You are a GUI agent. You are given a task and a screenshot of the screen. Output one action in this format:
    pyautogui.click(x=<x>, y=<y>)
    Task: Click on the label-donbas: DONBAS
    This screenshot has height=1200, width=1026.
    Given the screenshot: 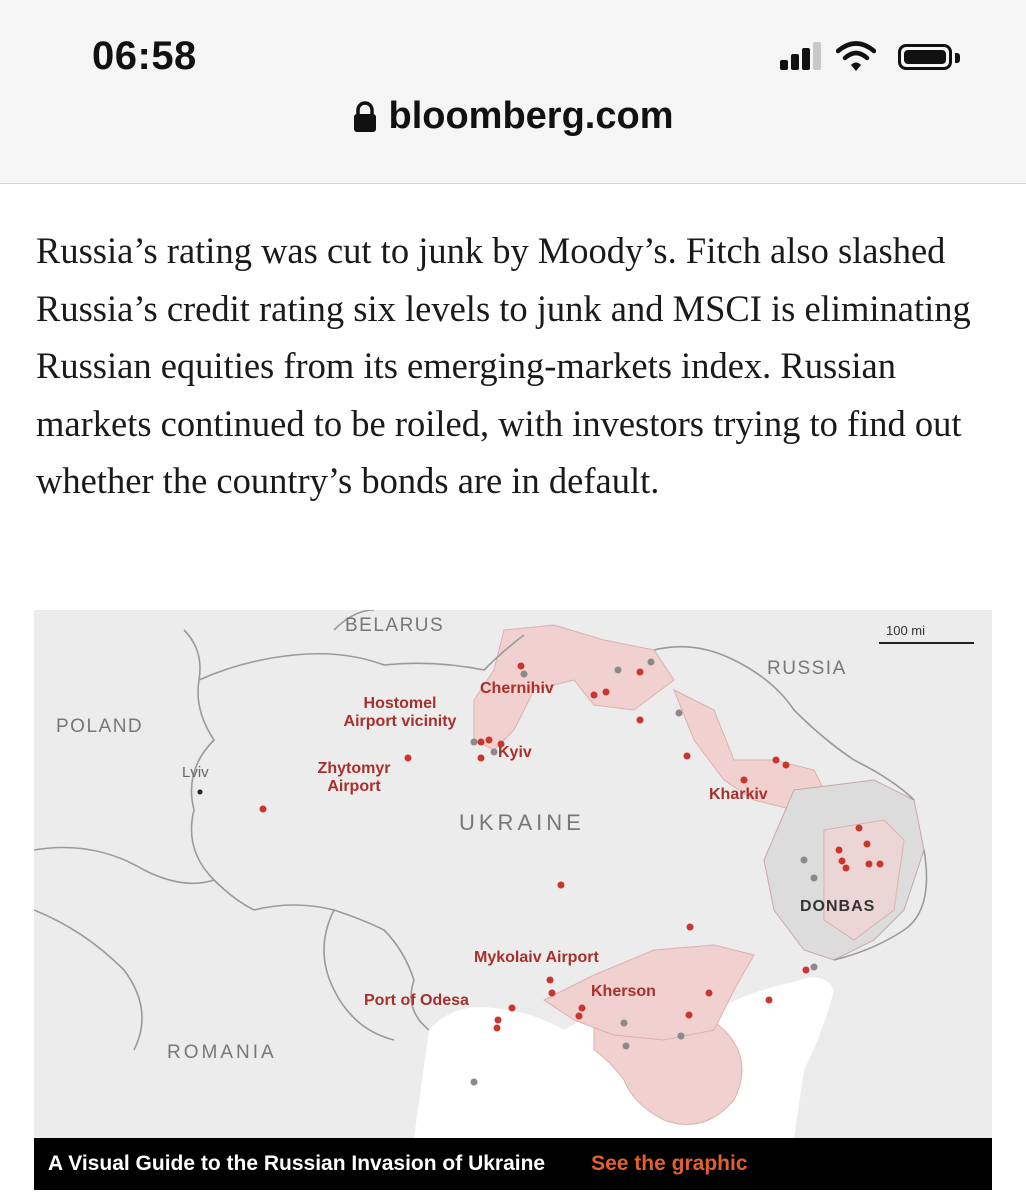 What is the action you would take?
    pyautogui.click(x=838, y=906)
    